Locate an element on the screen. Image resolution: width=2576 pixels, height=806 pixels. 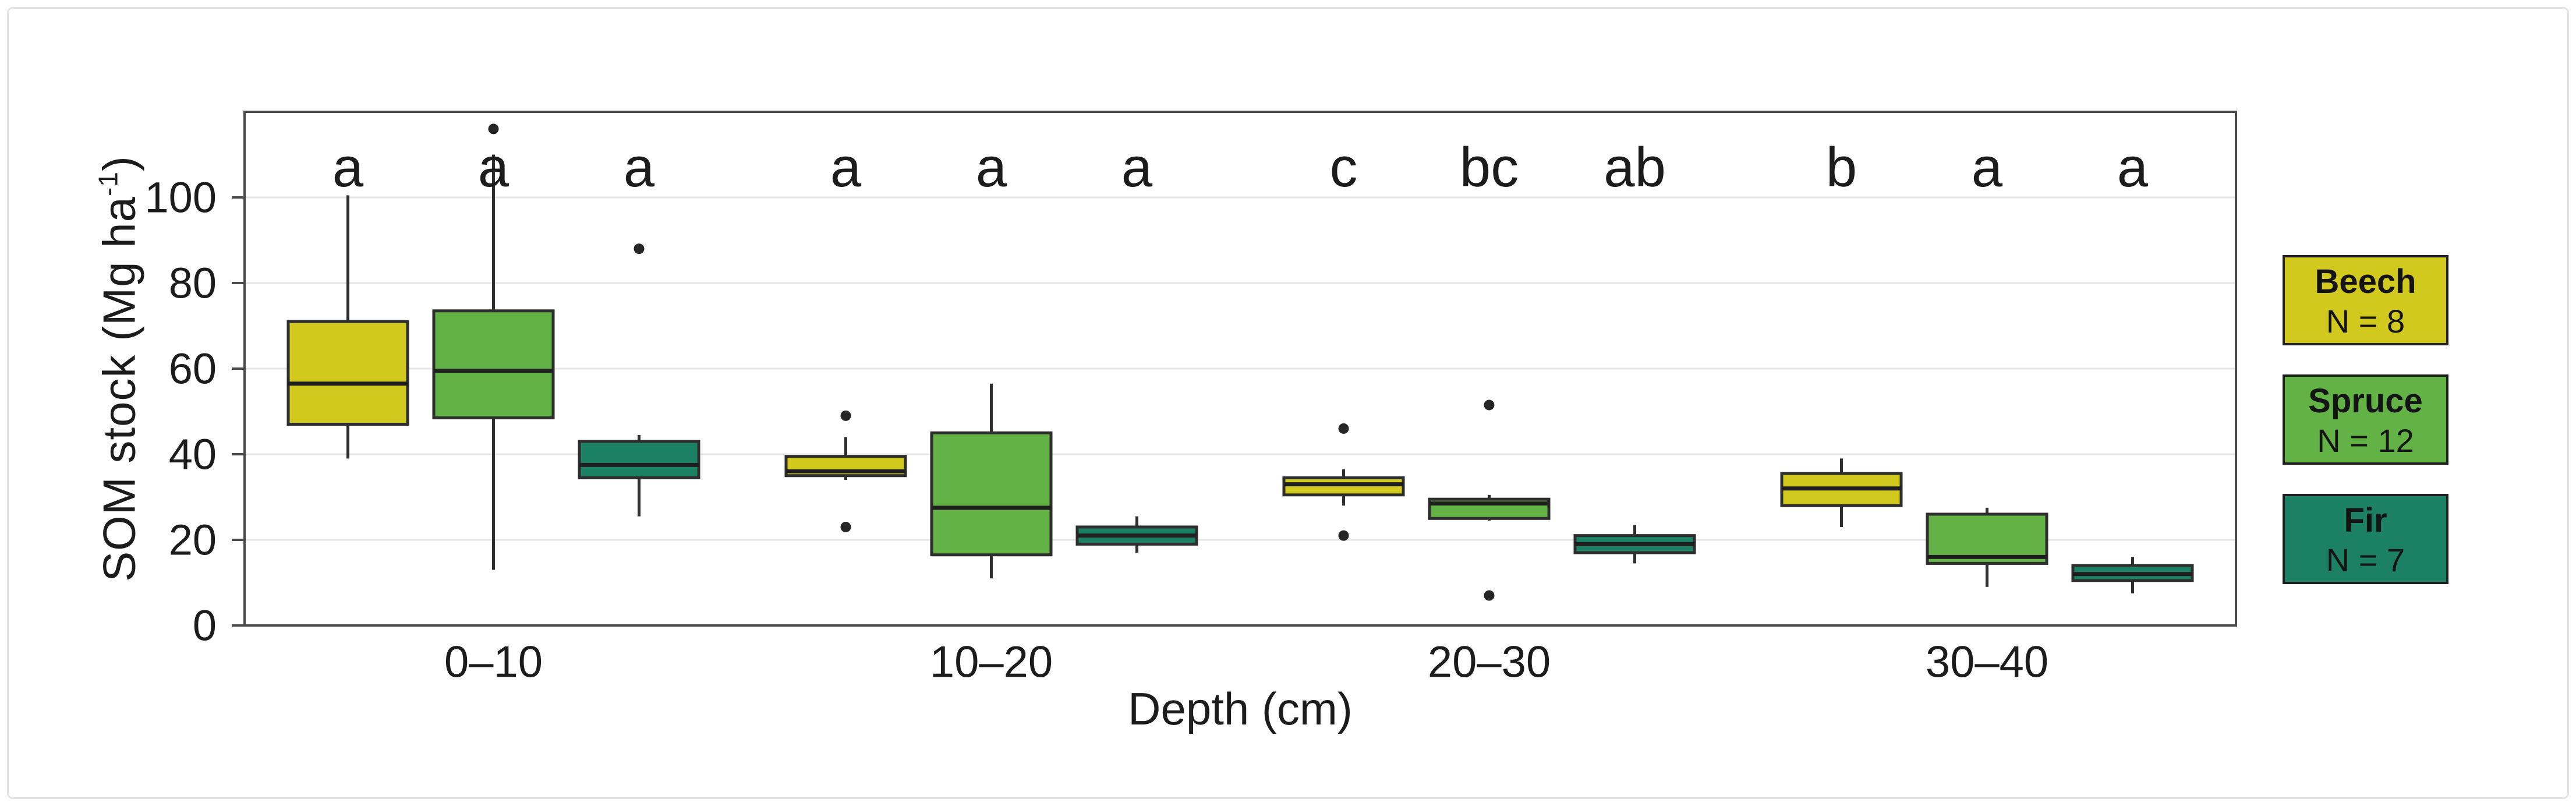
y-axis-title-superscript: -1 is located at coordinates (108, 184).